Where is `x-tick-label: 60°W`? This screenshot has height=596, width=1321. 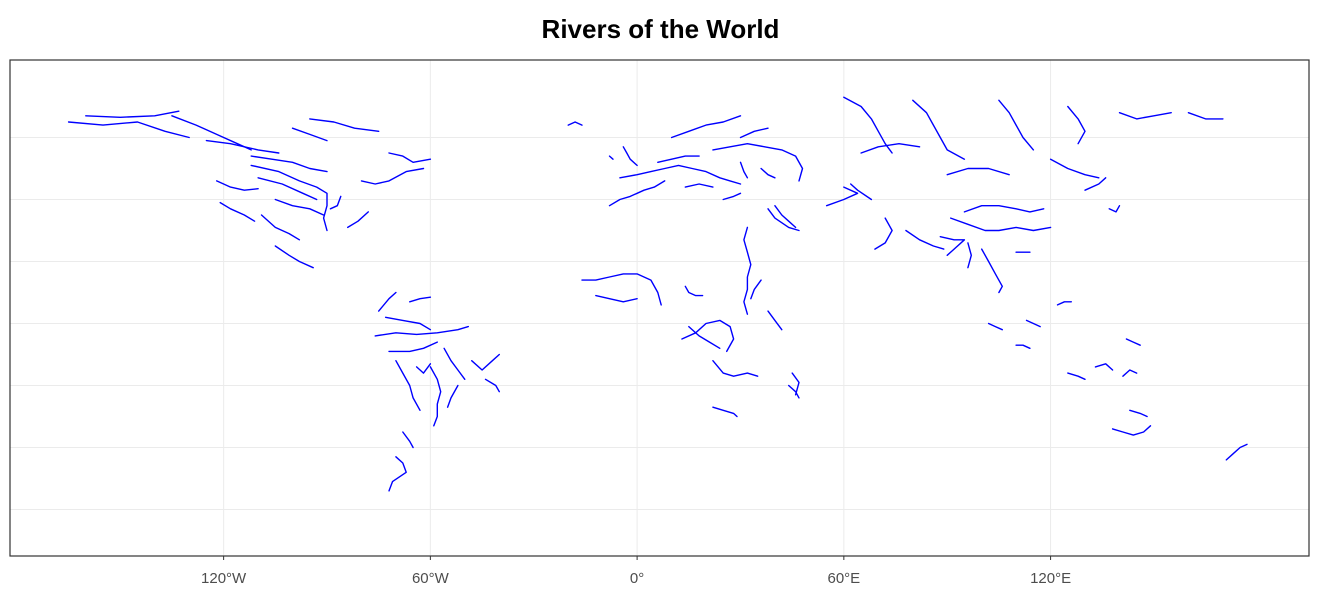
x-tick-label: 60°W is located at coordinates (431, 578).